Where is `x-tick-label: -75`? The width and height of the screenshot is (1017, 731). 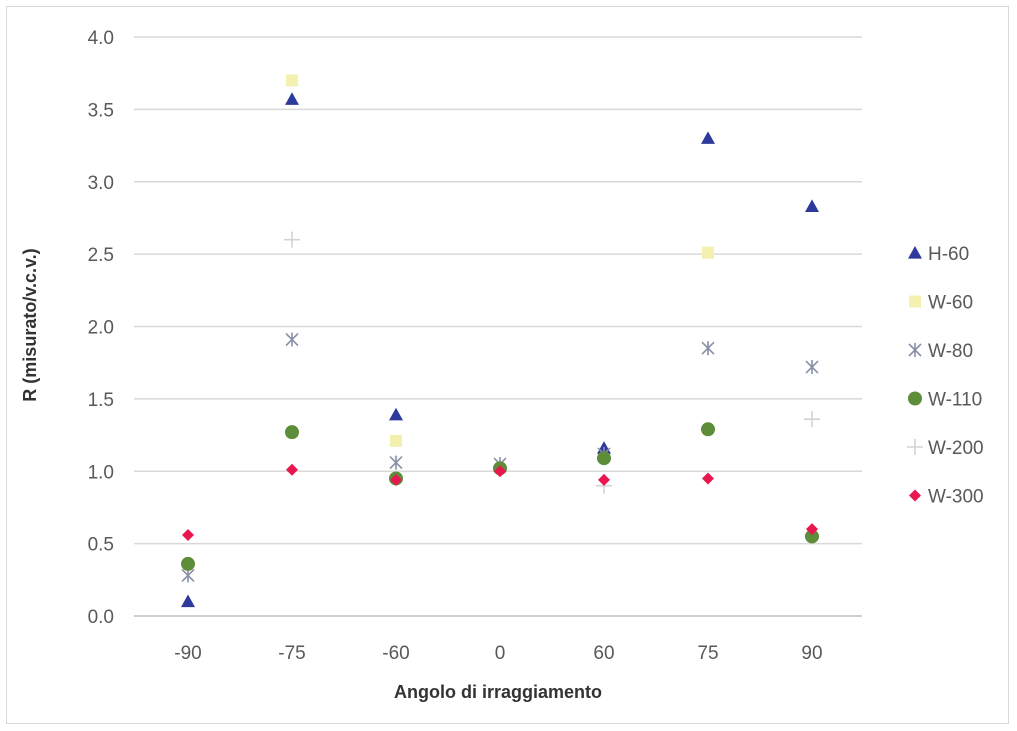
x-tick-label: -75 is located at coordinates (291, 653).